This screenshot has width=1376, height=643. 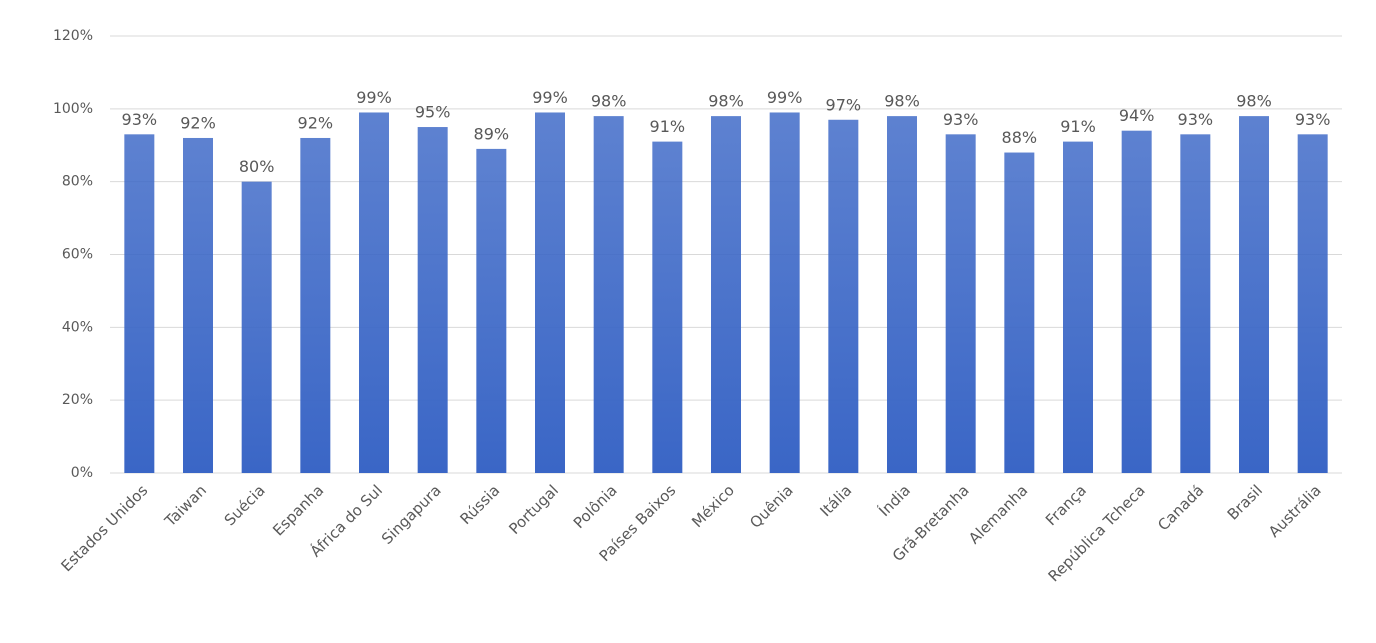 I want to click on y-tick-label: 60%, so click(x=77, y=255).